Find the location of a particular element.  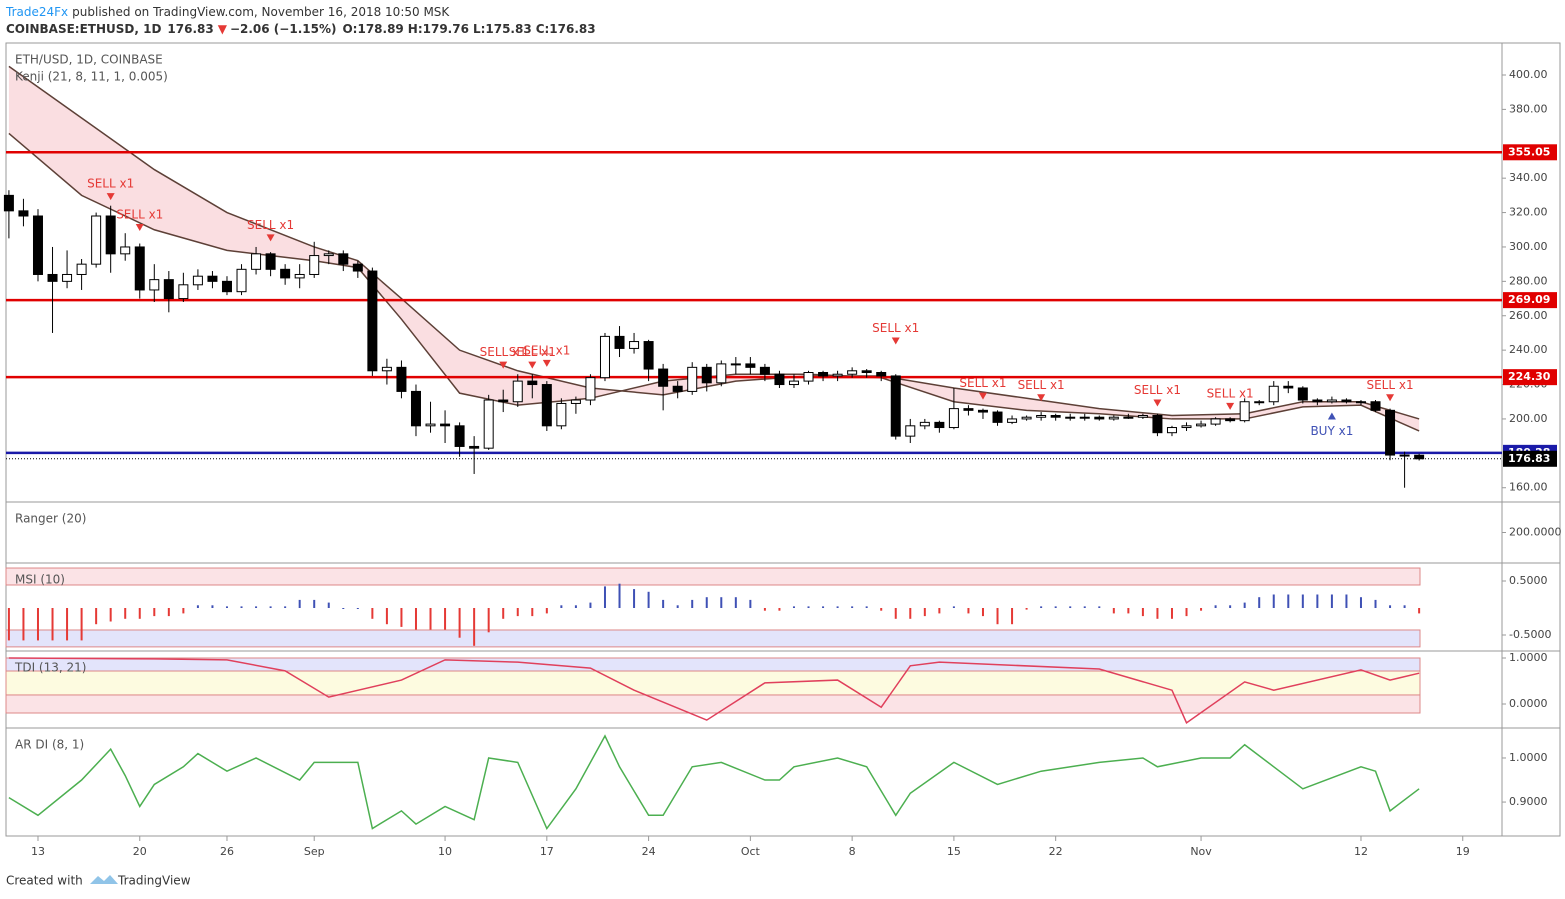

footer-brand: TradingView is located at coordinates (154, 881).